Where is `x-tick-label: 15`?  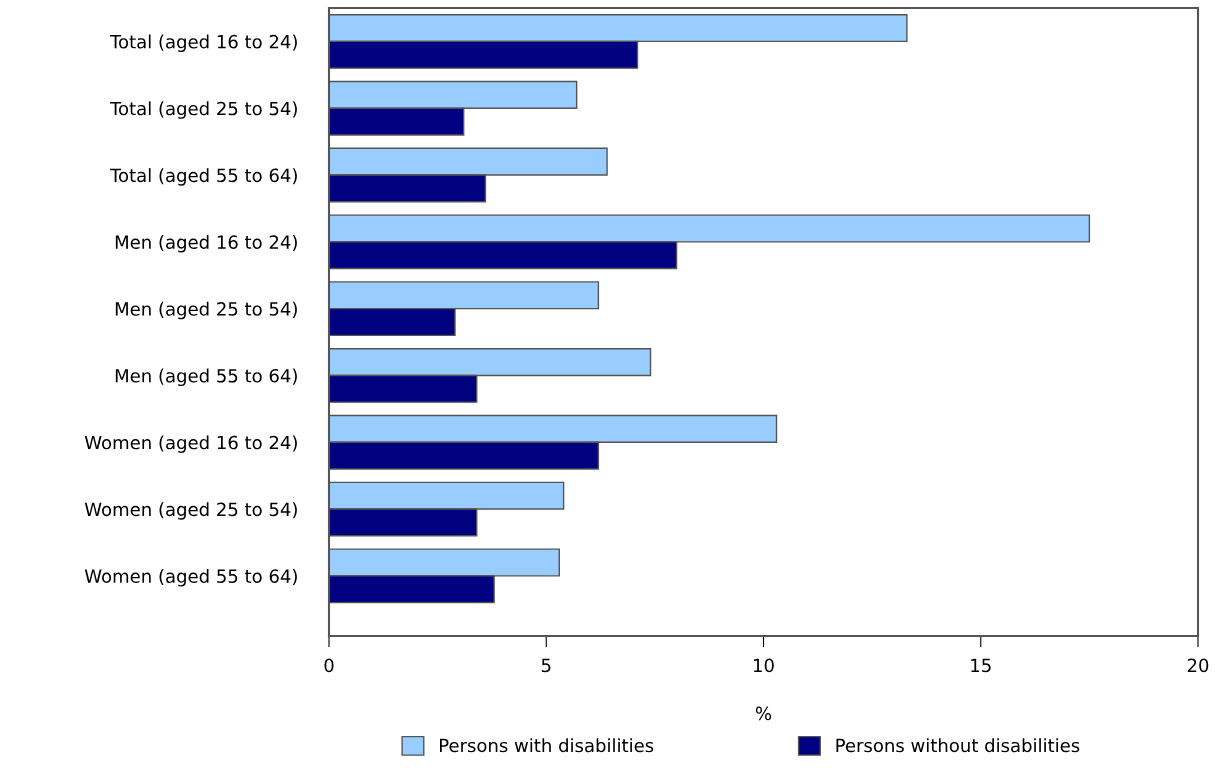 x-tick-label: 15 is located at coordinates (981, 665).